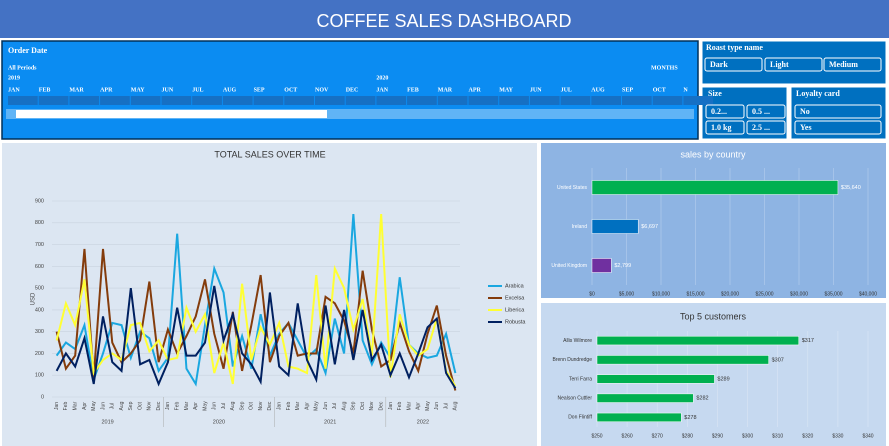  I want to click on y-tick-label: 900, so click(39, 201).